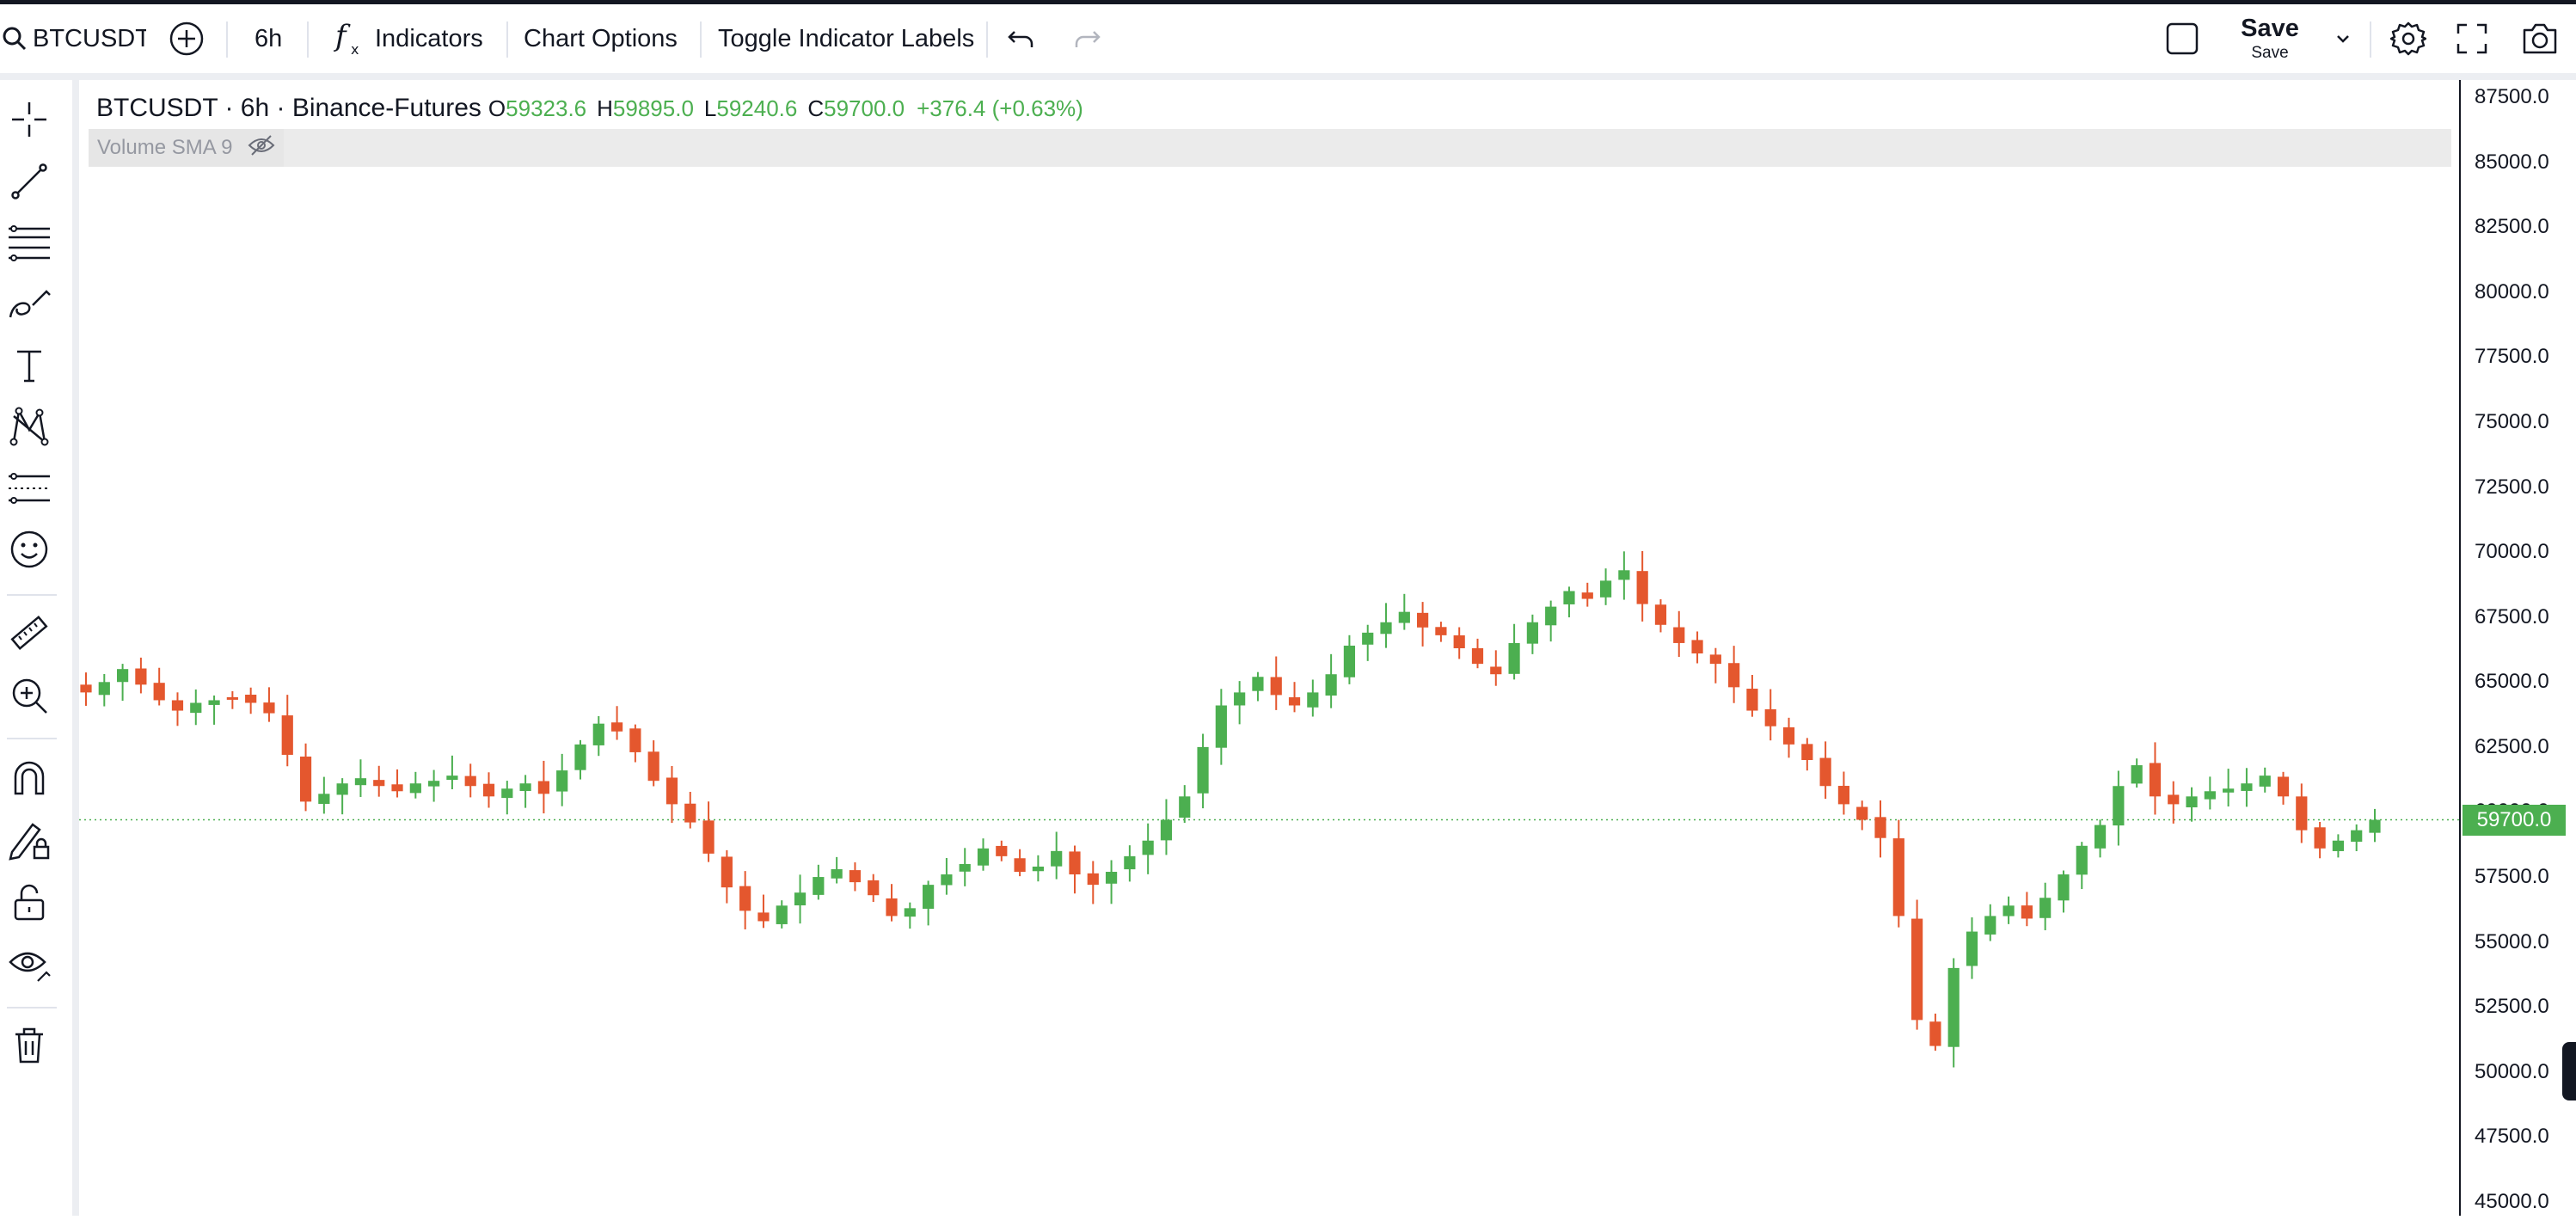 The image size is (2576, 1220). I want to click on zoom-in-tool, so click(29, 697).